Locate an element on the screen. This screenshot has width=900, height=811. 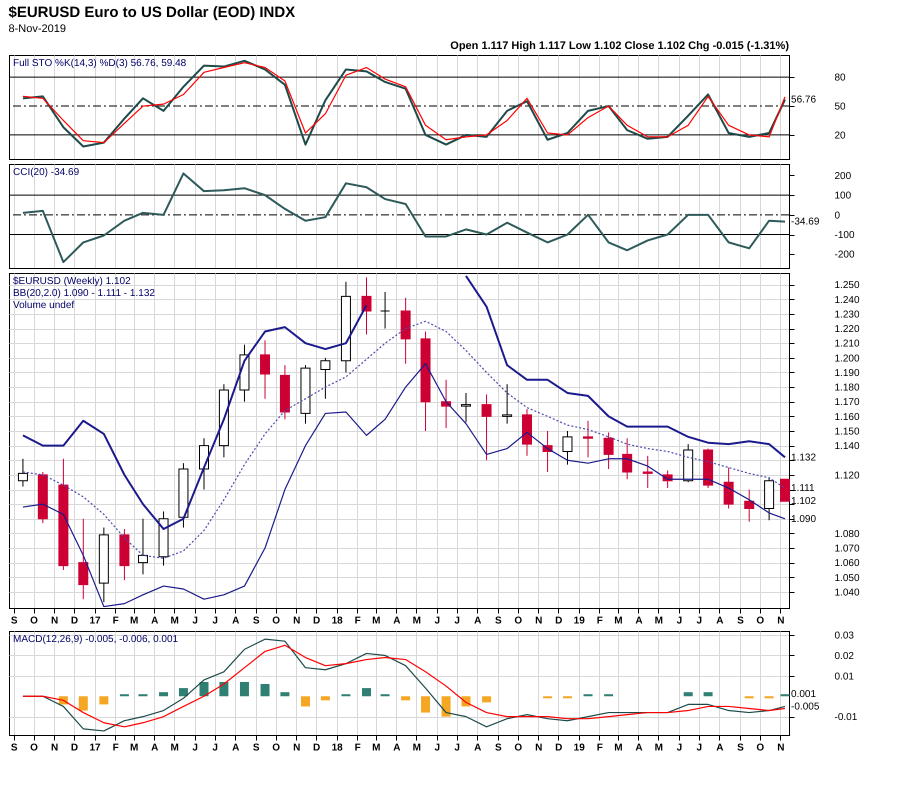
y-tick-label: 1.040 is located at coordinates (847, 592).